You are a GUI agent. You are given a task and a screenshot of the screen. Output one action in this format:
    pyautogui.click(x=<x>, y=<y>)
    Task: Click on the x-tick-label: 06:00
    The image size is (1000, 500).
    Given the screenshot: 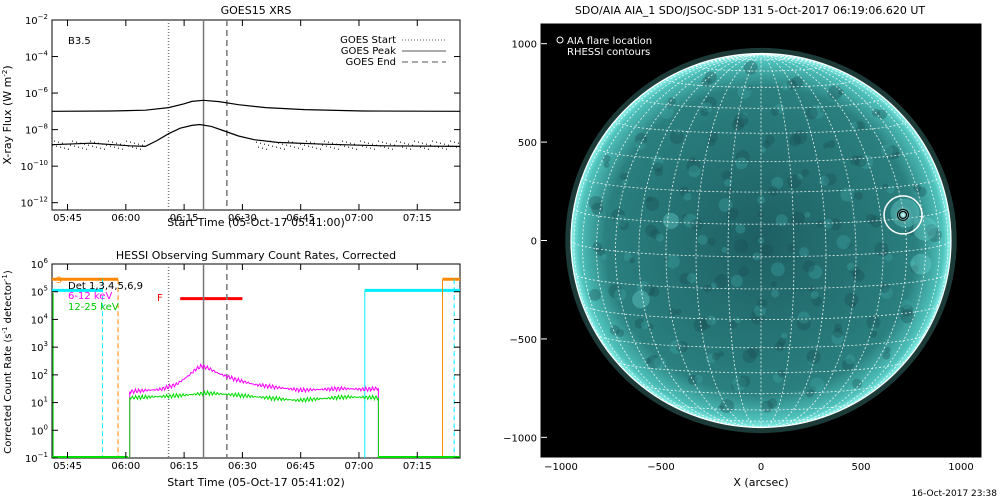 What is the action you would take?
    pyautogui.click(x=125, y=466)
    